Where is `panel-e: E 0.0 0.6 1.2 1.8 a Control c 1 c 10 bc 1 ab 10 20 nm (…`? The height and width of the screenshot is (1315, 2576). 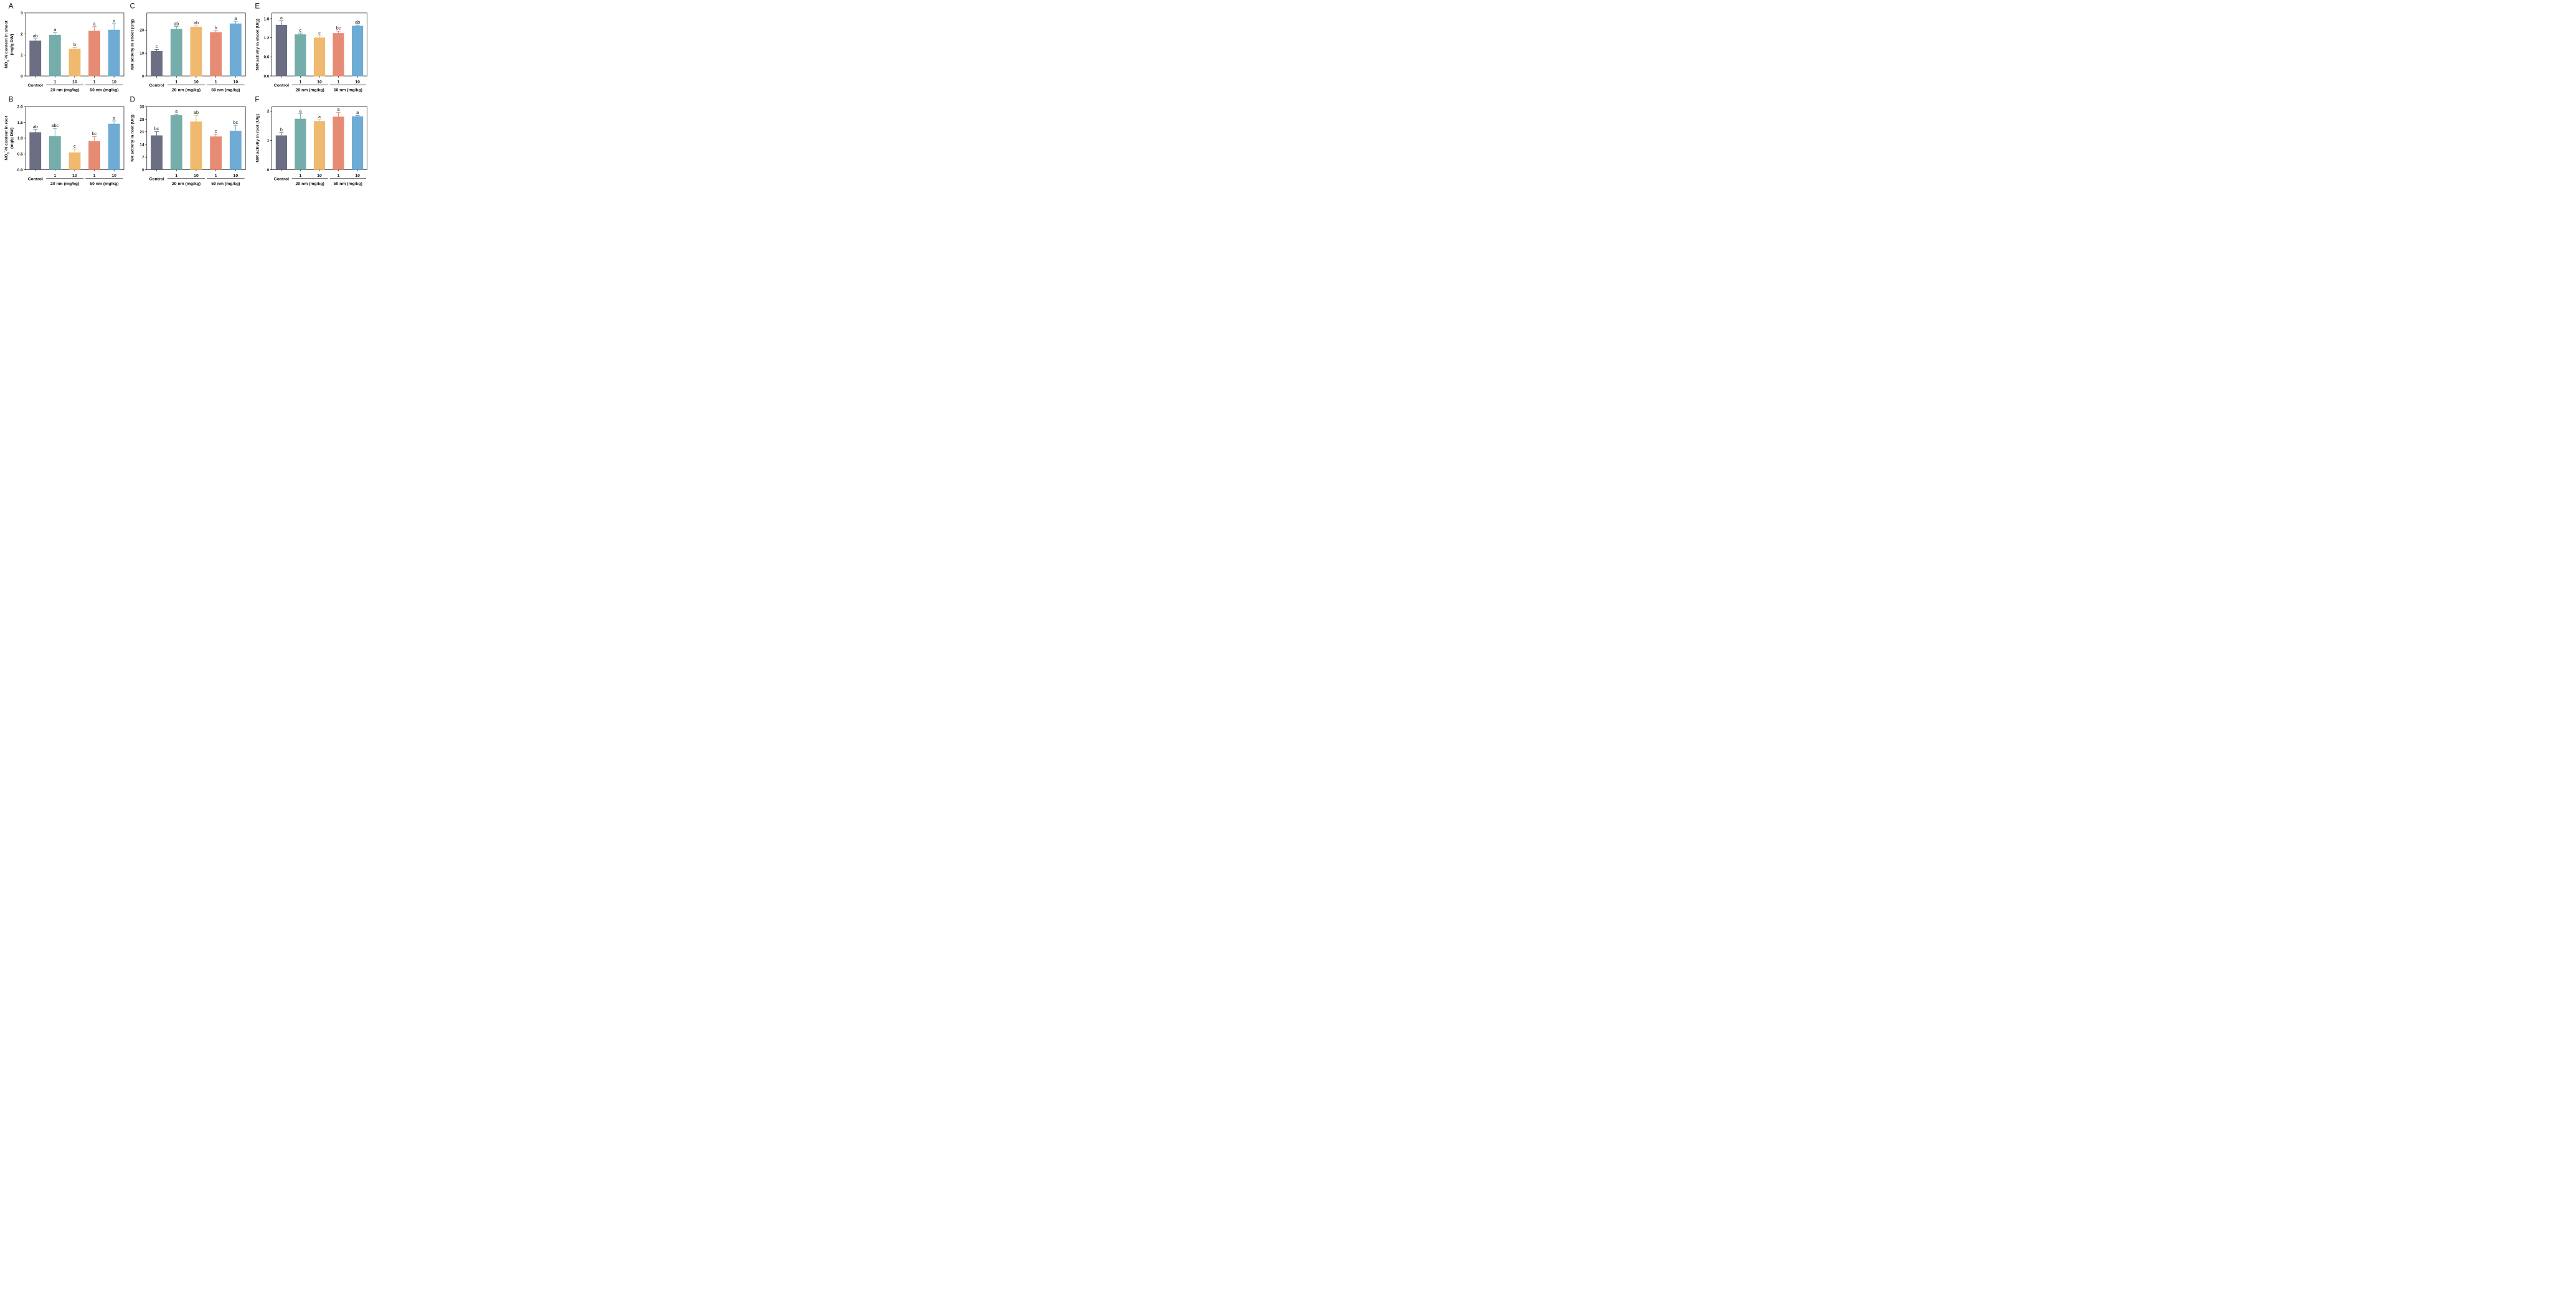 panel-e: E 0.0 0.6 1.2 1.8 a Control c 1 c 10 bc 1 ab 10 20 nm (… is located at coordinates (311, 48).